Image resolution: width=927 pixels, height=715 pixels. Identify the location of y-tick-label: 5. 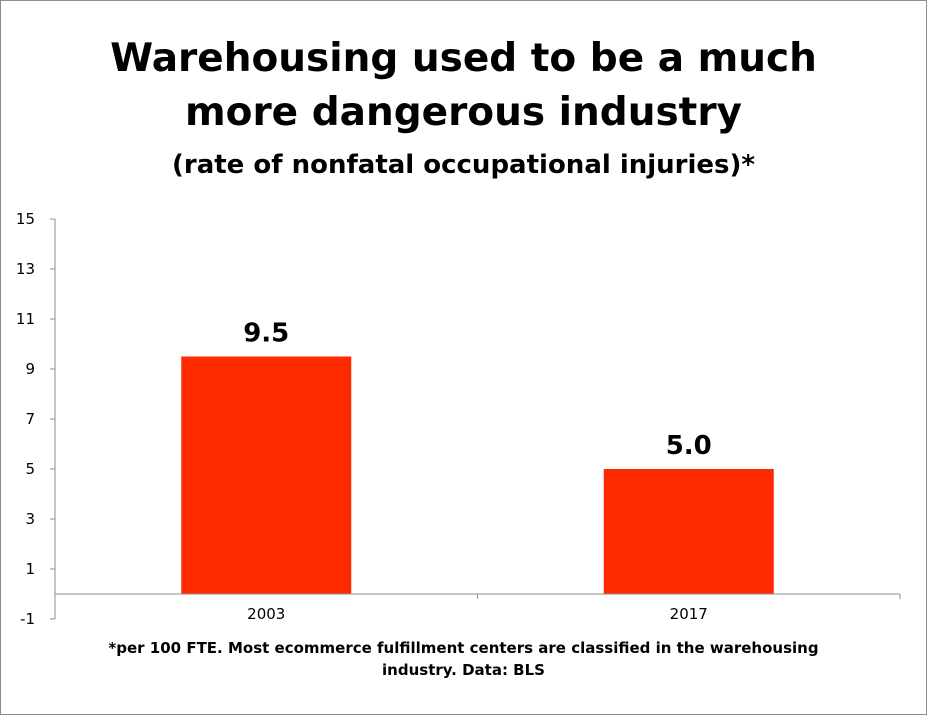
(30, 469).